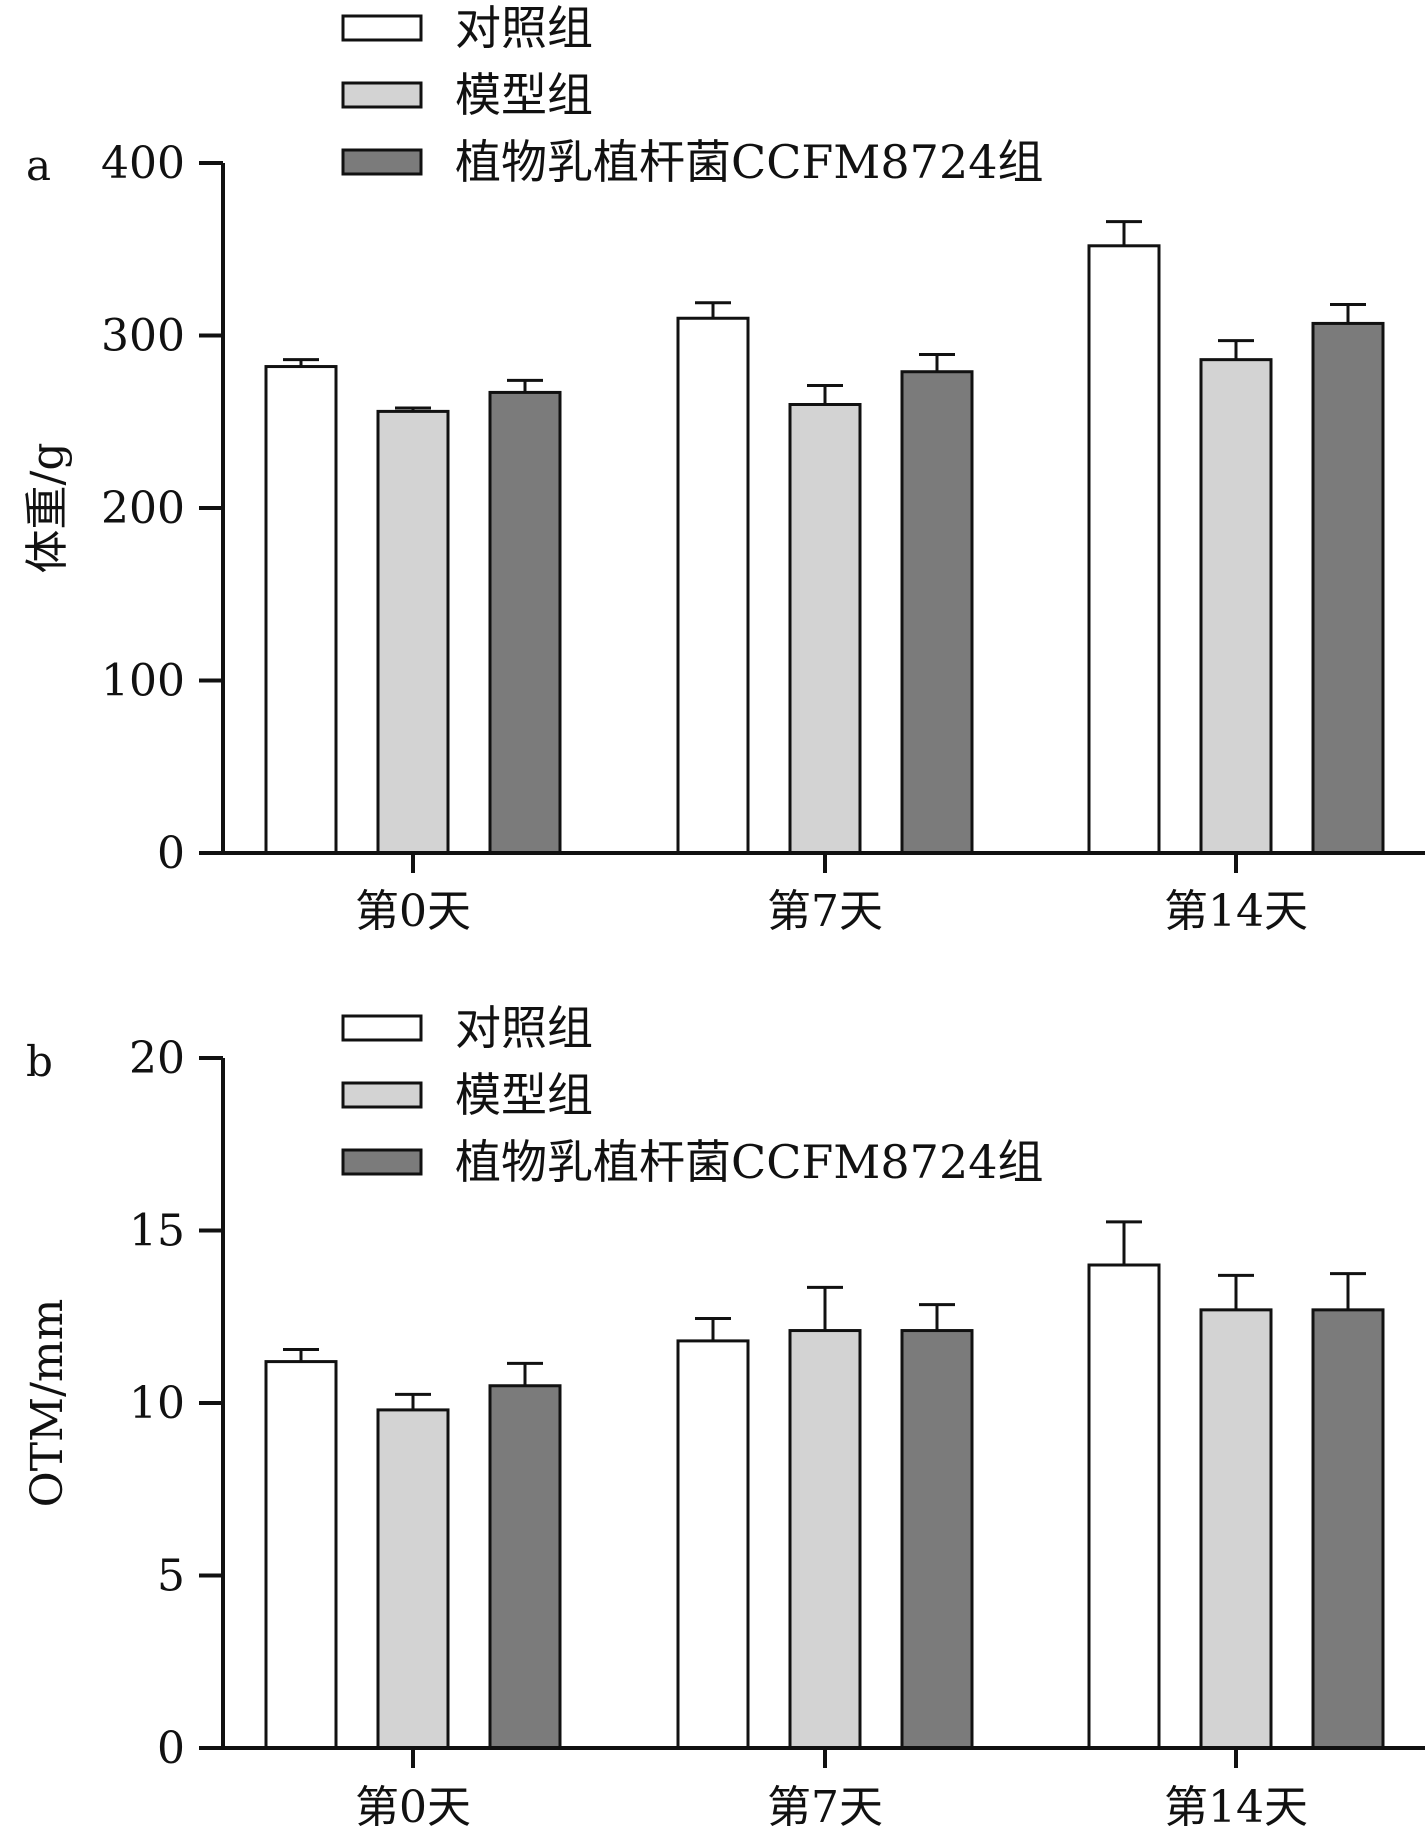 Image resolution: width=1427 pixels, height=1829 pixels. What do you see at coordinates (143, 508) in the screenshot?
I see `y-tick-label: 200` at bounding box center [143, 508].